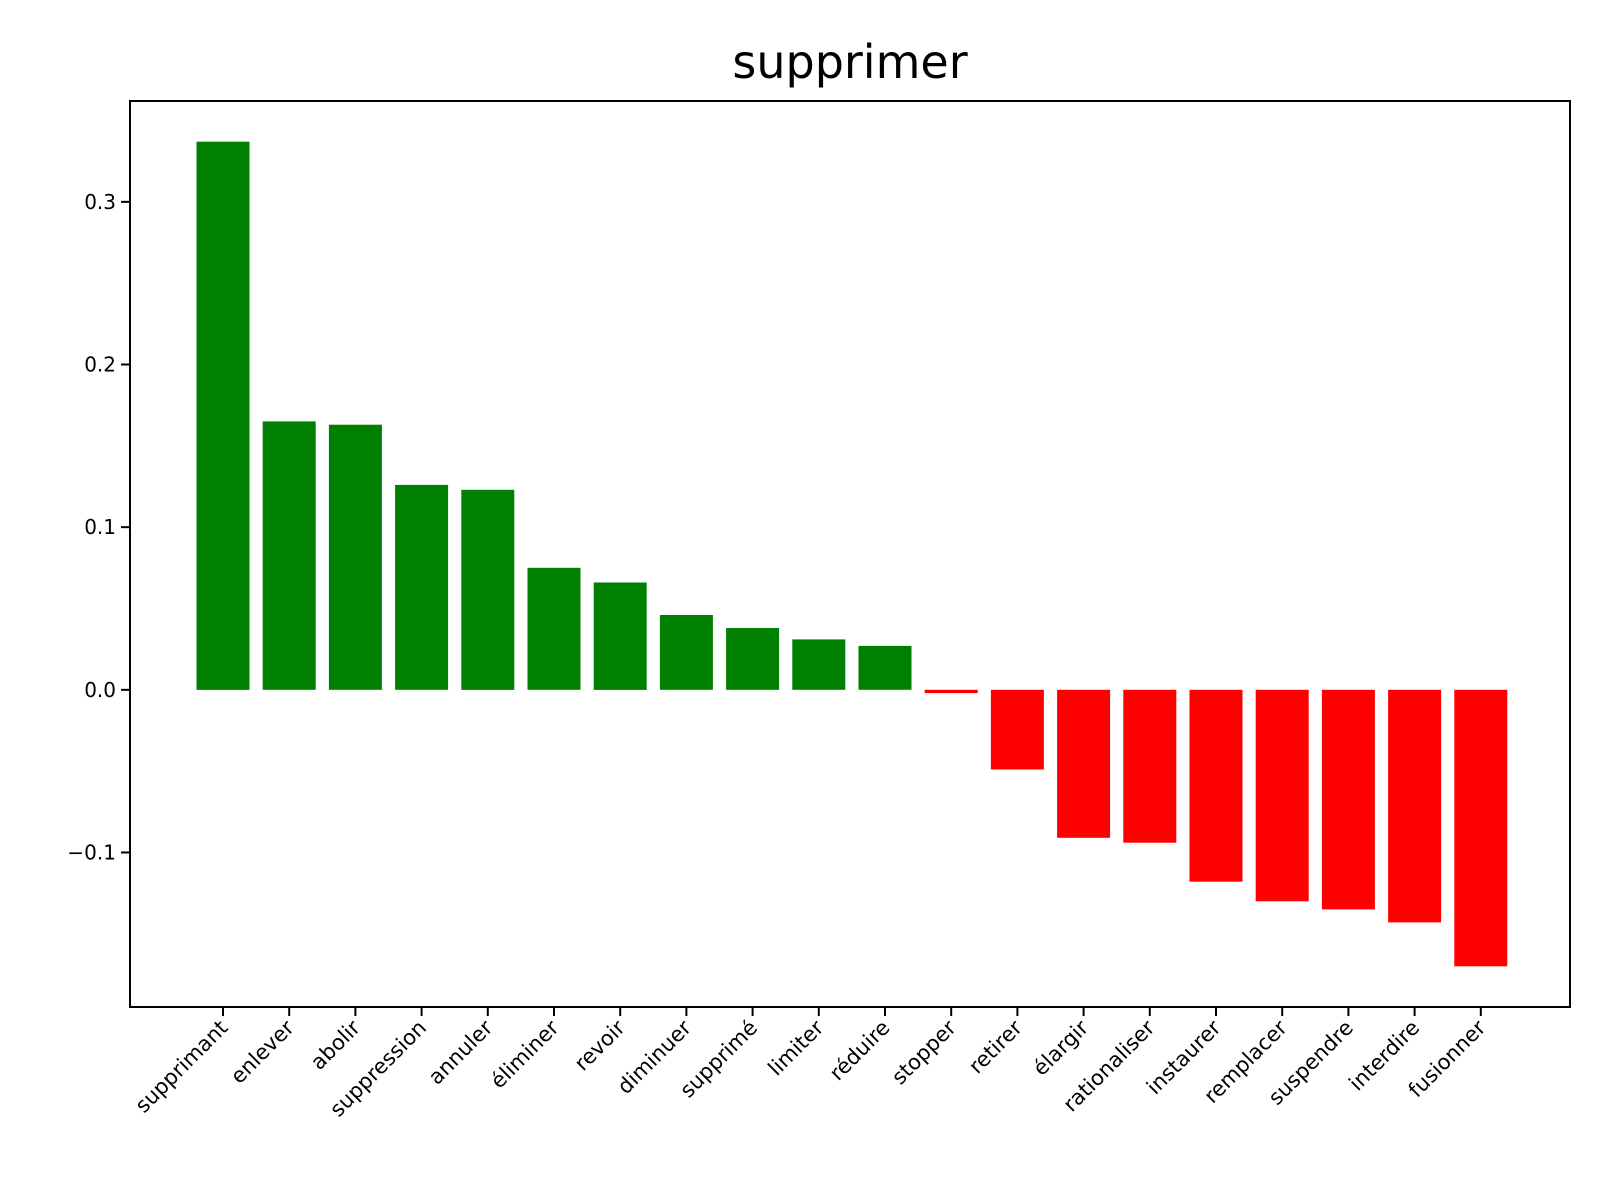 The width and height of the screenshot is (1600, 1200). Describe the element at coordinates (860, 1051) in the screenshot. I see `x-tick-label-10: réduire` at that location.